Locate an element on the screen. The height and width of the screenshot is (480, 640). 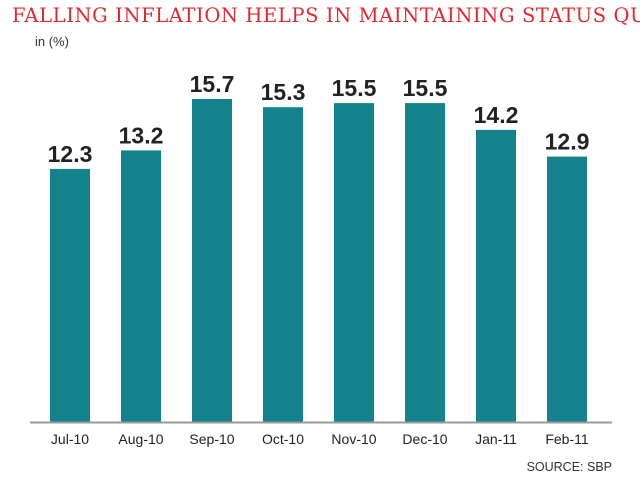
value-label-aug-10: 13.2 is located at coordinates (141, 135).